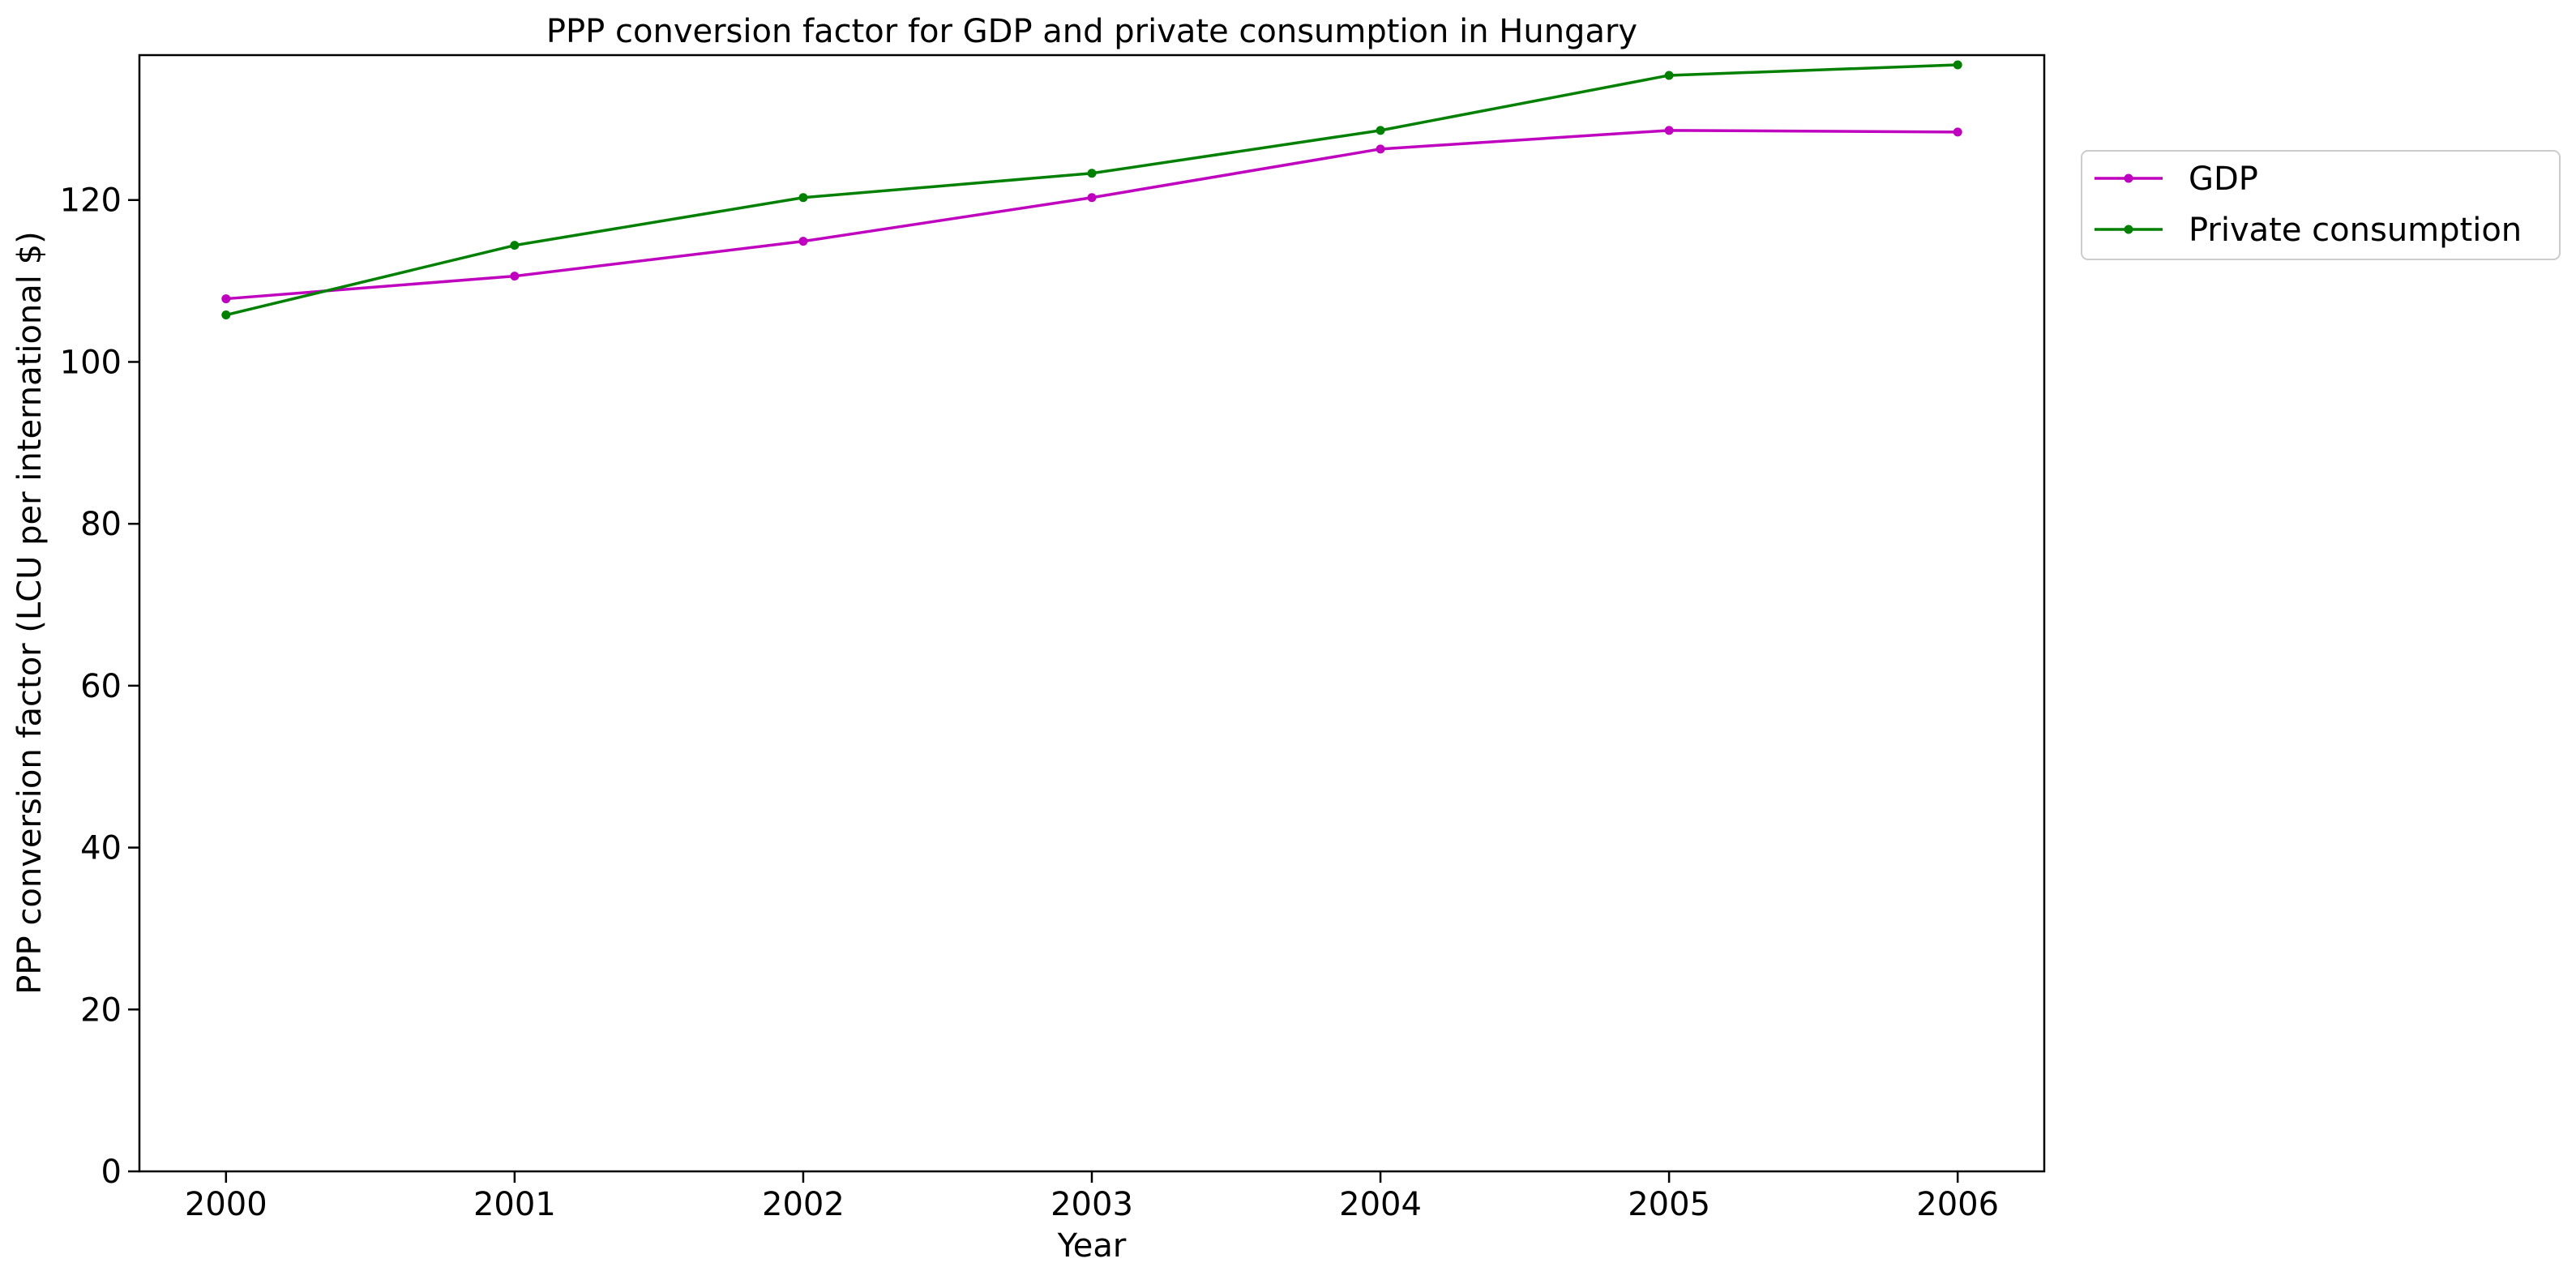  I want to click on x-tick-label: 2003, so click(1092, 1205).